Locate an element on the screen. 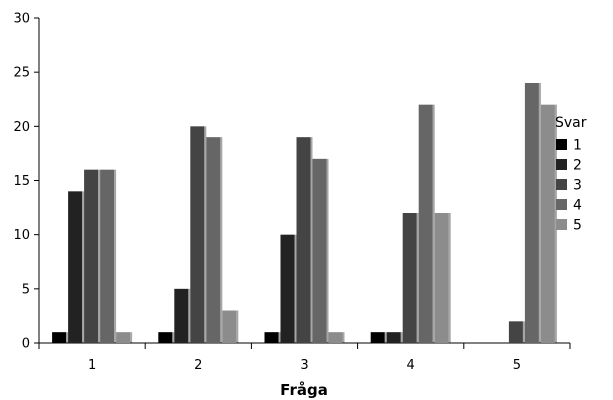  legend-label: 4 is located at coordinates (577, 206).